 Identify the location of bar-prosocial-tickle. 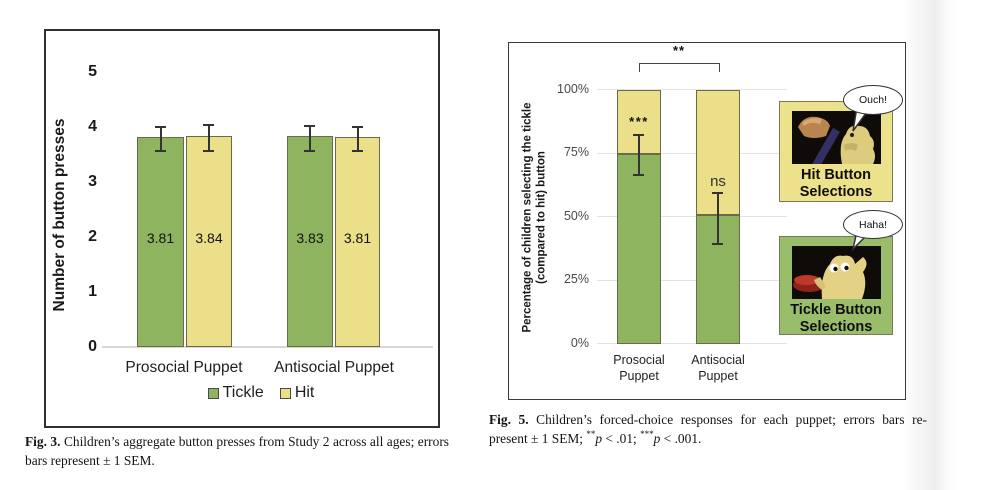
(160, 242).